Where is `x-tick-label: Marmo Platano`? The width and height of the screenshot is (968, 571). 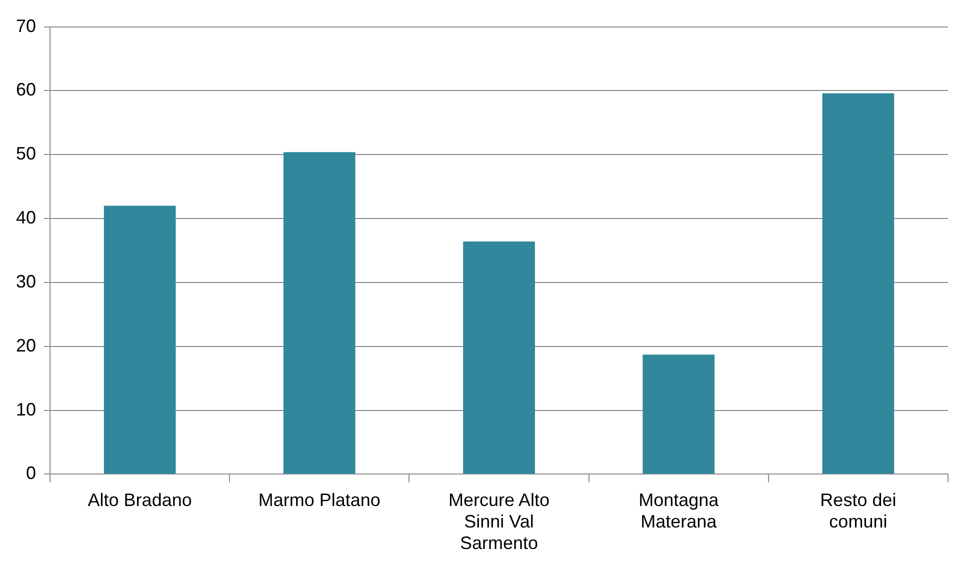
x-tick-label: Marmo Platano is located at coordinates (319, 500).